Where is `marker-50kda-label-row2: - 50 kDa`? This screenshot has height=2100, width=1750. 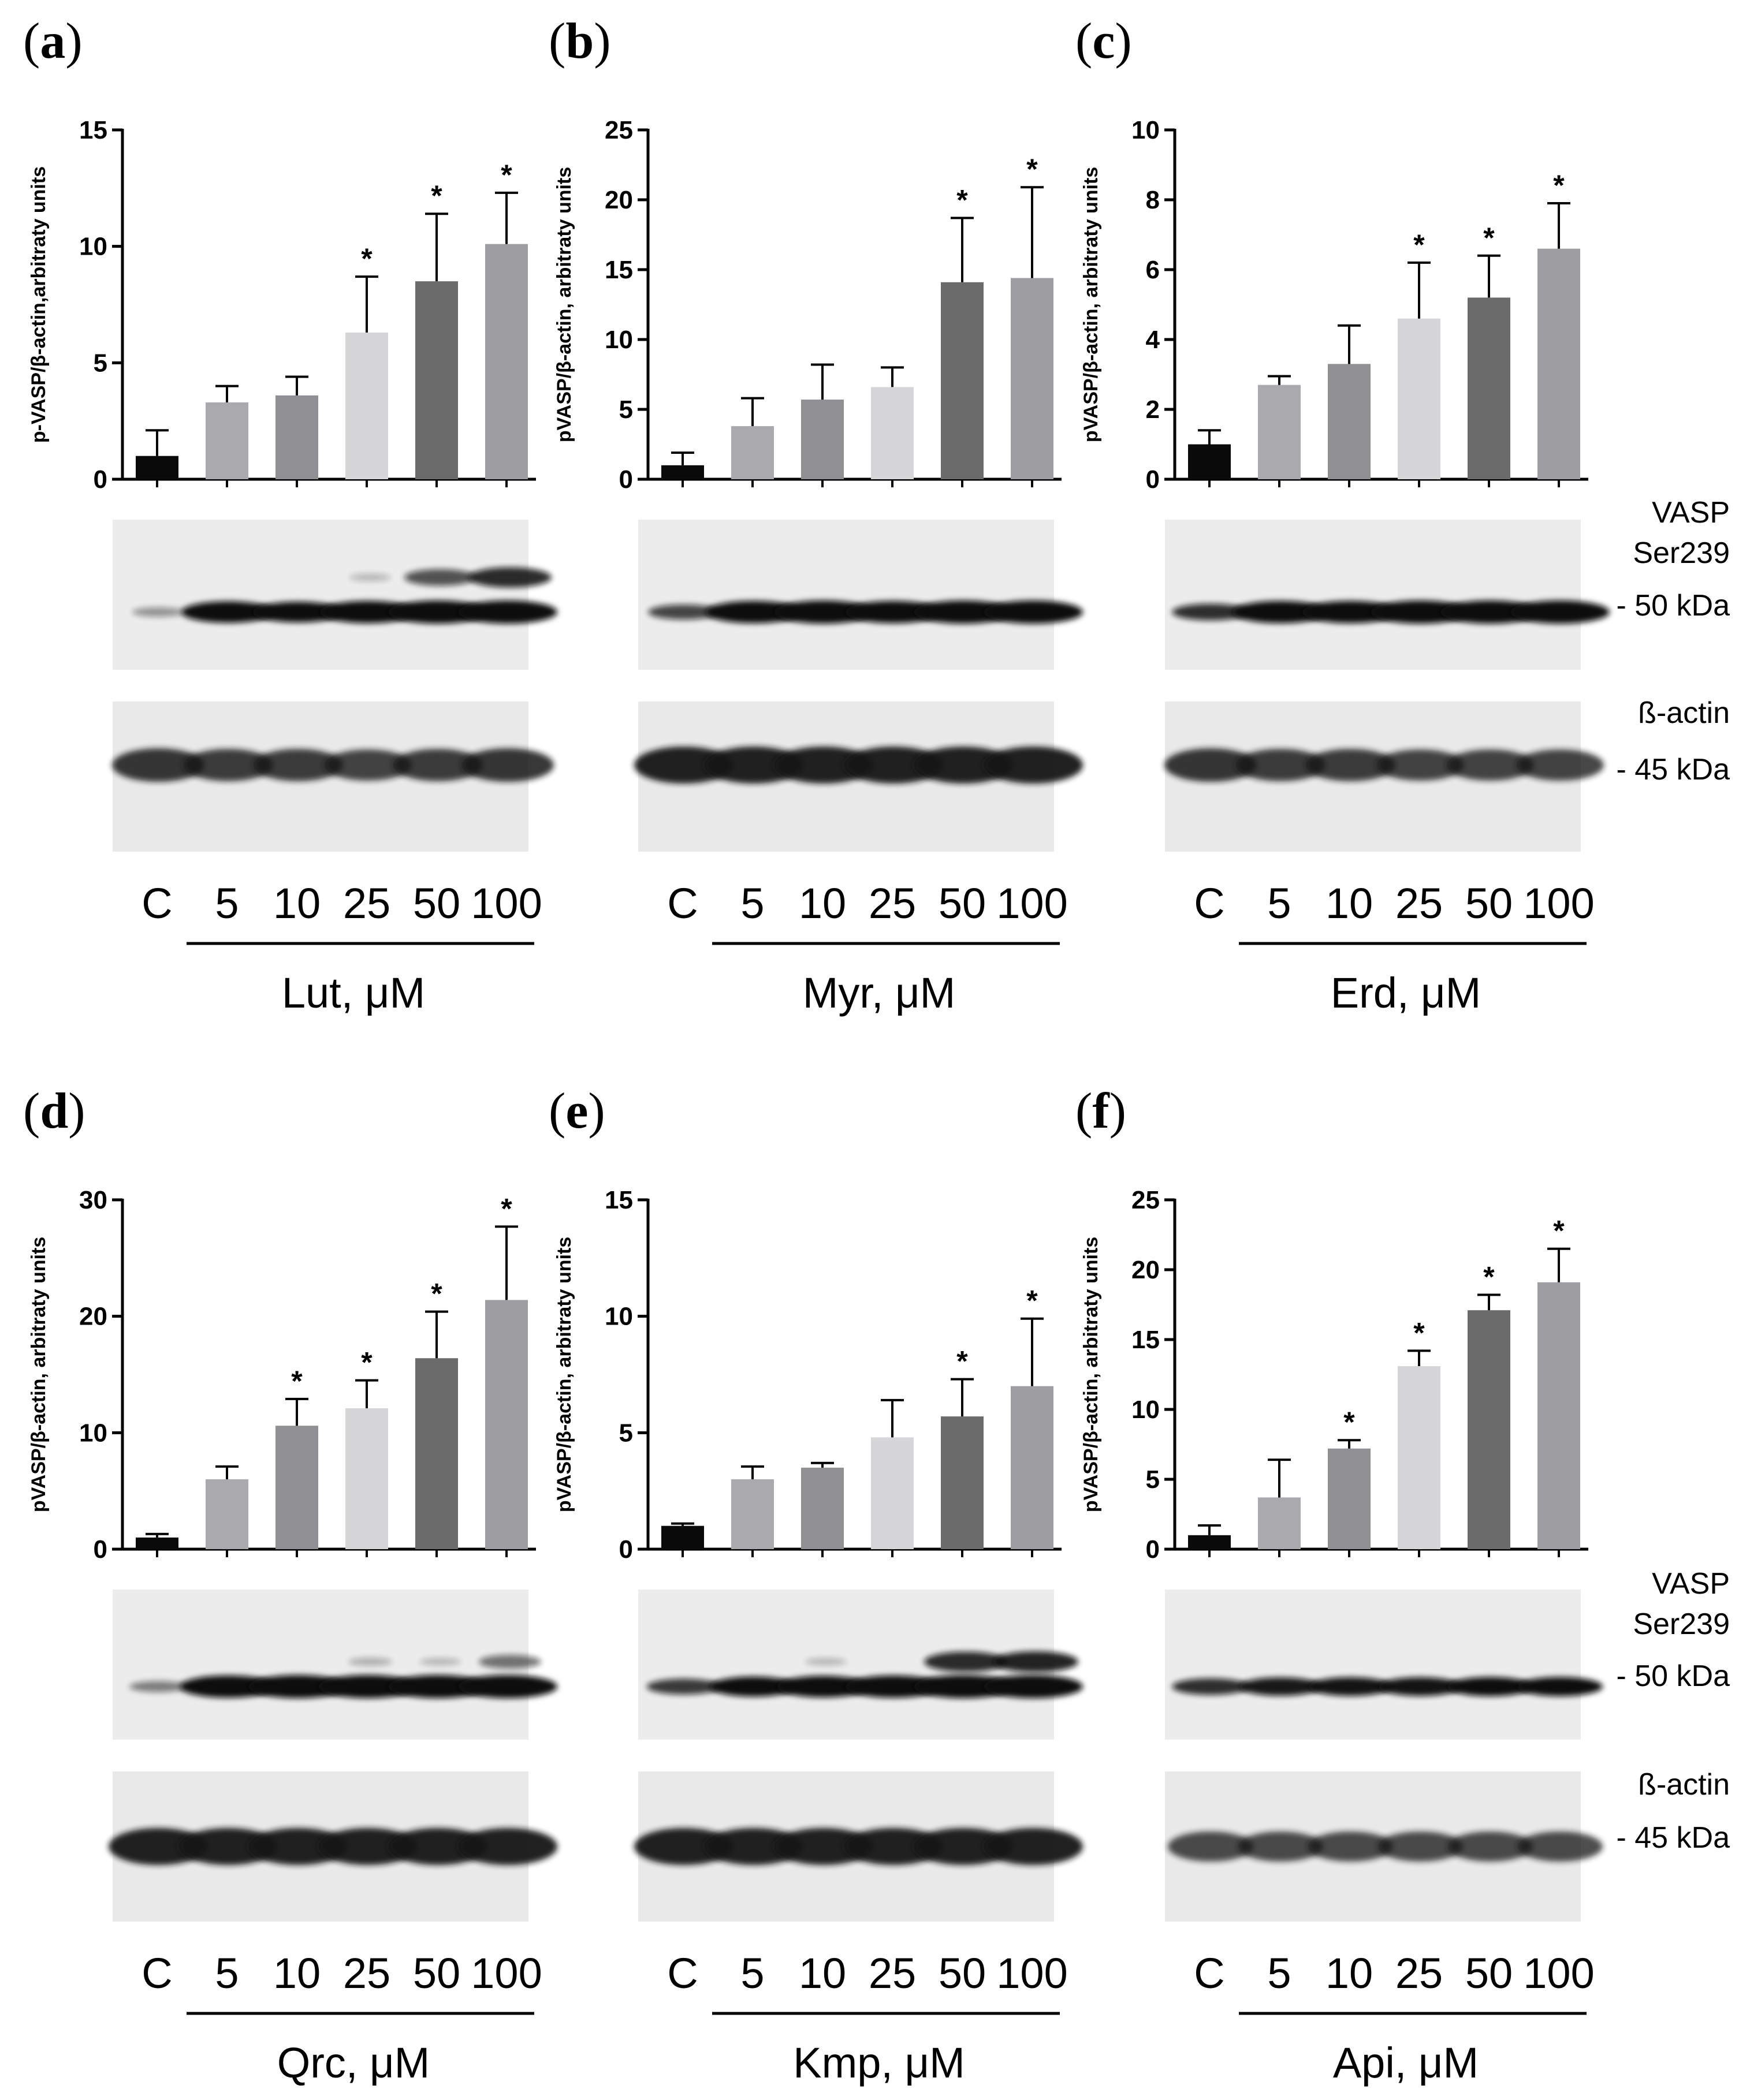
marker-50kda-label-row2: - 50 kDa is located at coordinates (1673, 1676).